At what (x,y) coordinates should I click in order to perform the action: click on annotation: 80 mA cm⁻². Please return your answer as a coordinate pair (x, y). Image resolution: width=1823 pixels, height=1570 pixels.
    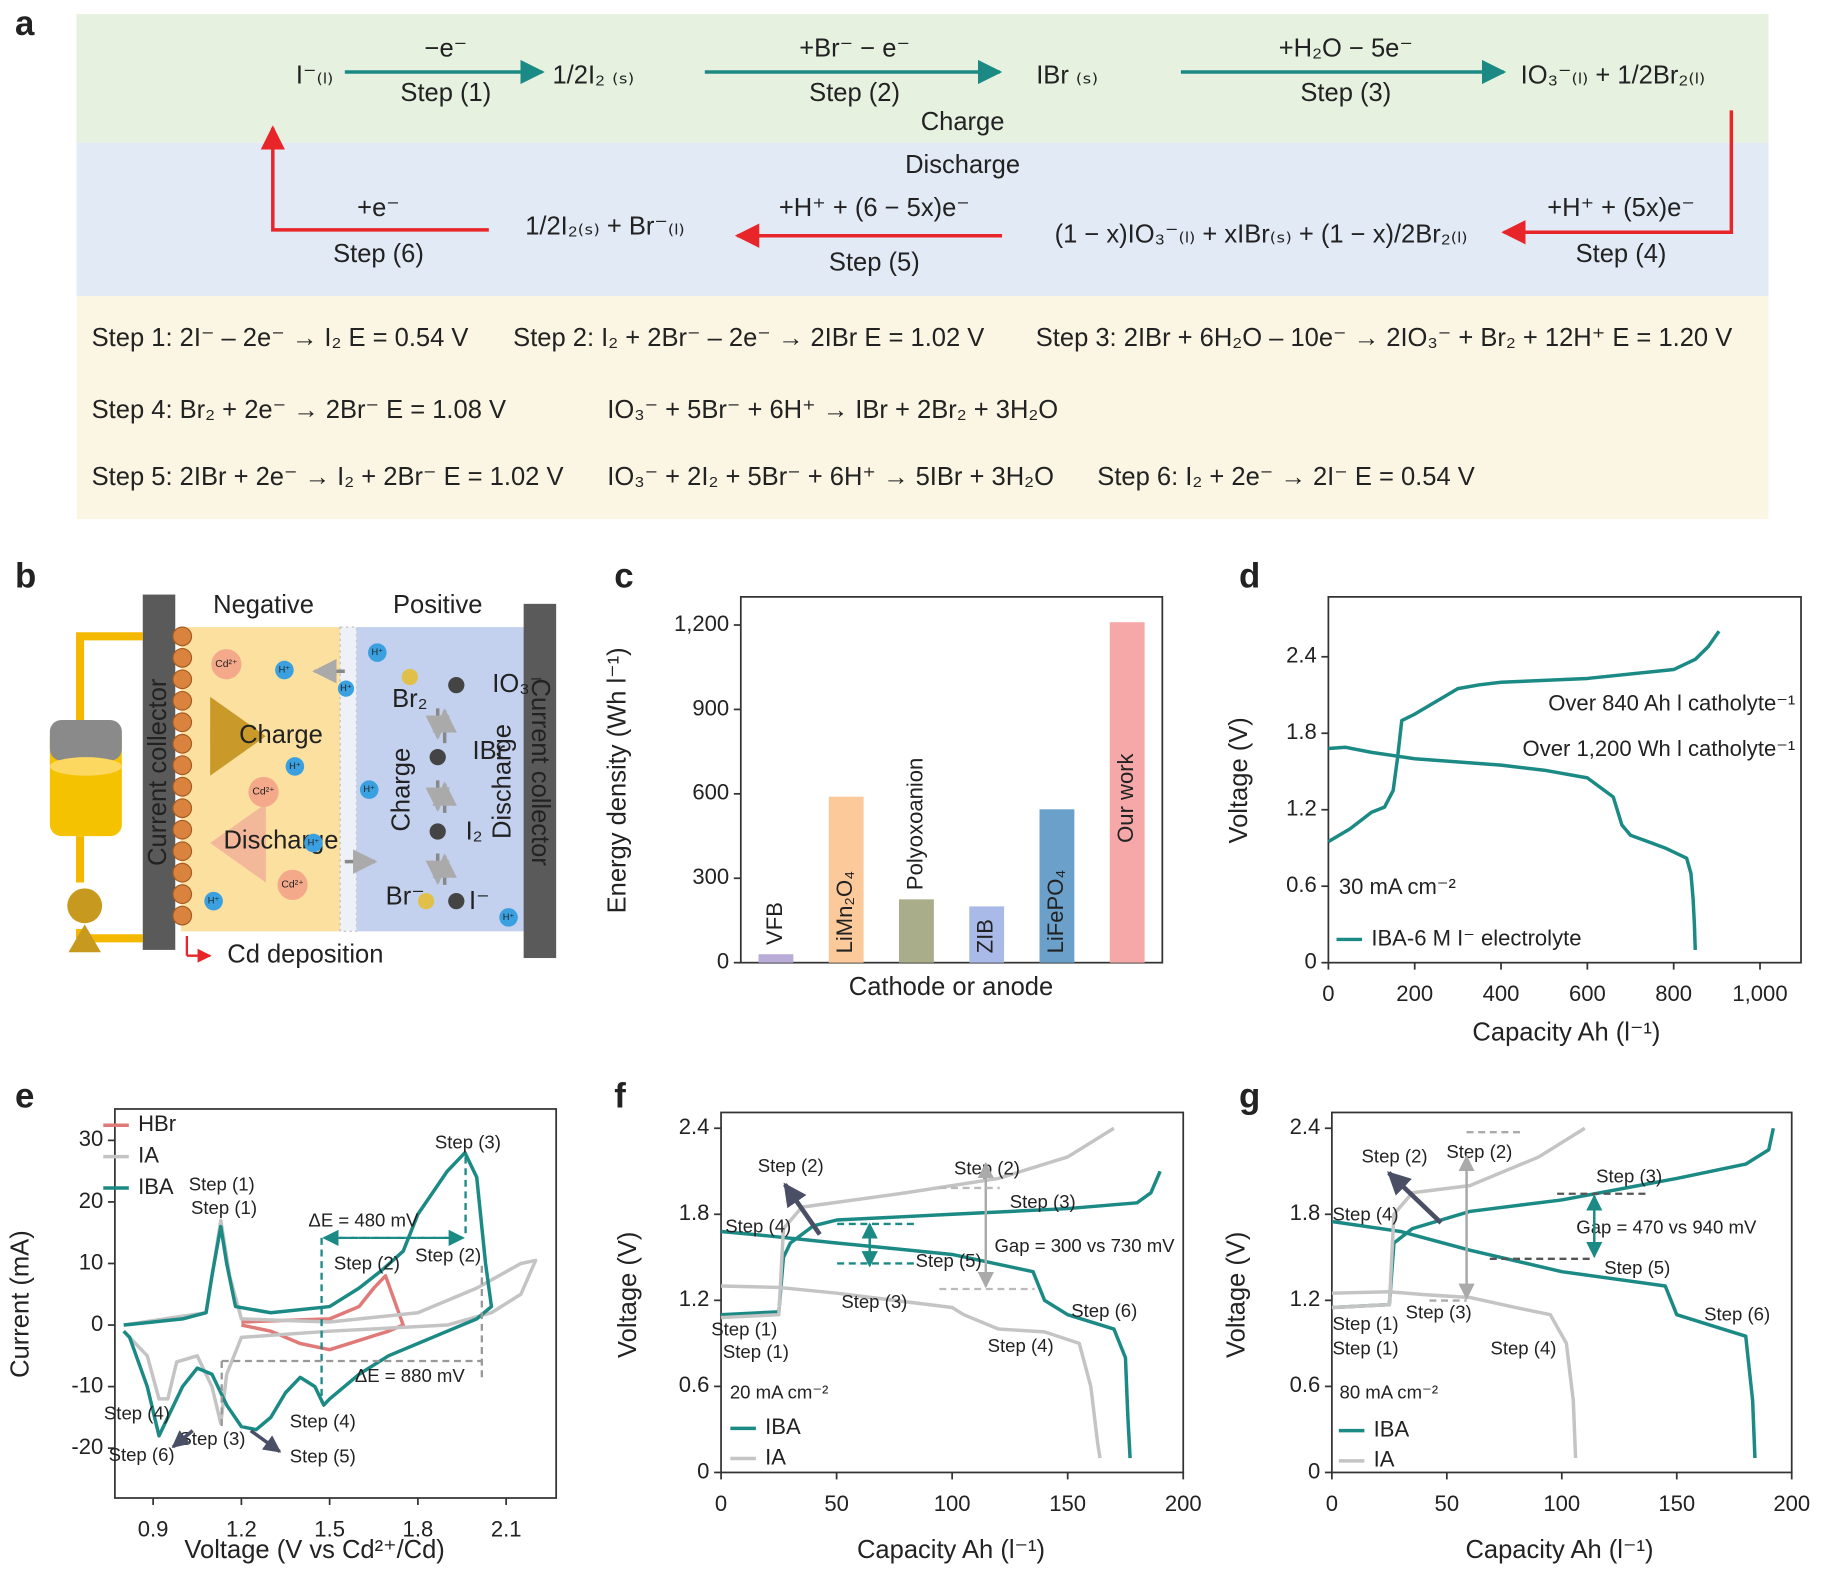
    Looking at the image, I should click on (1389, 1391).